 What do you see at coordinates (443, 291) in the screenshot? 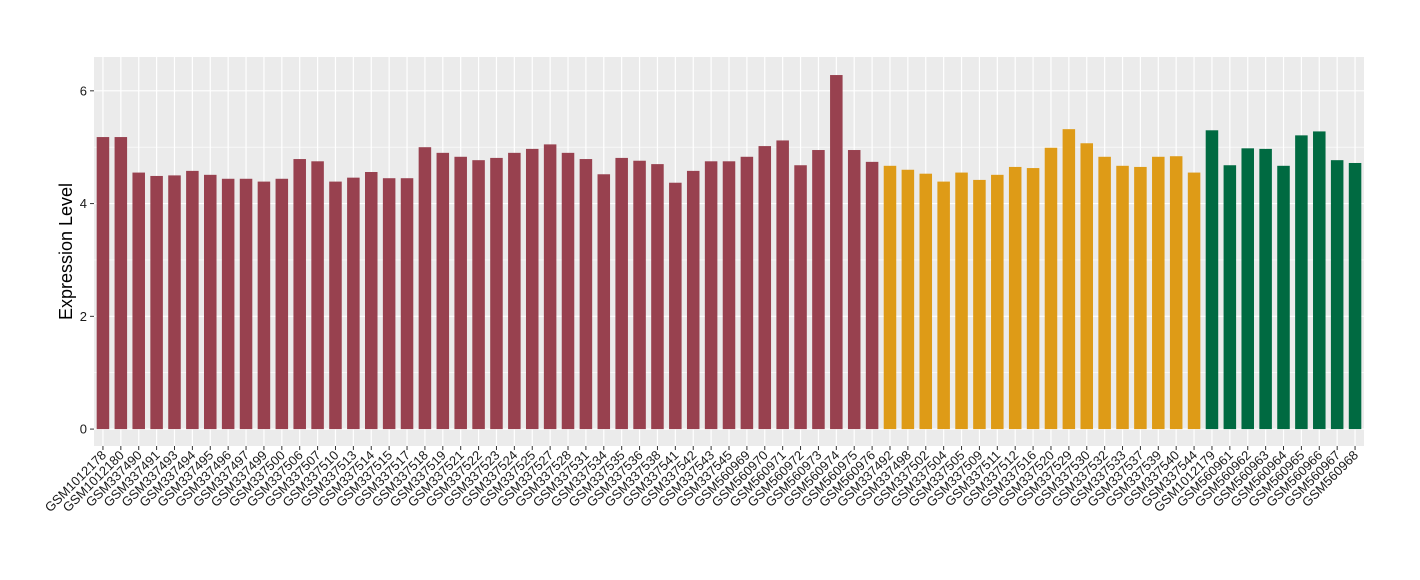
I see `bar-gsm337519` at bounding box center [443, 291].